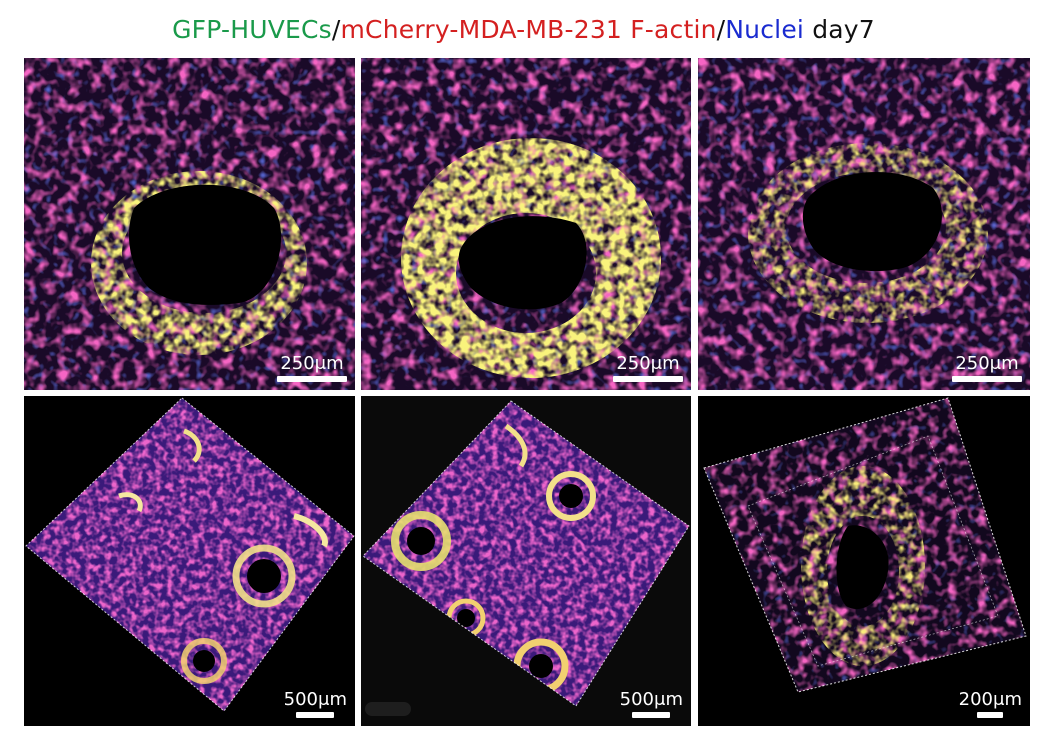  I want to click on micrograph-panel-3: 250μm, so click(864, 224).